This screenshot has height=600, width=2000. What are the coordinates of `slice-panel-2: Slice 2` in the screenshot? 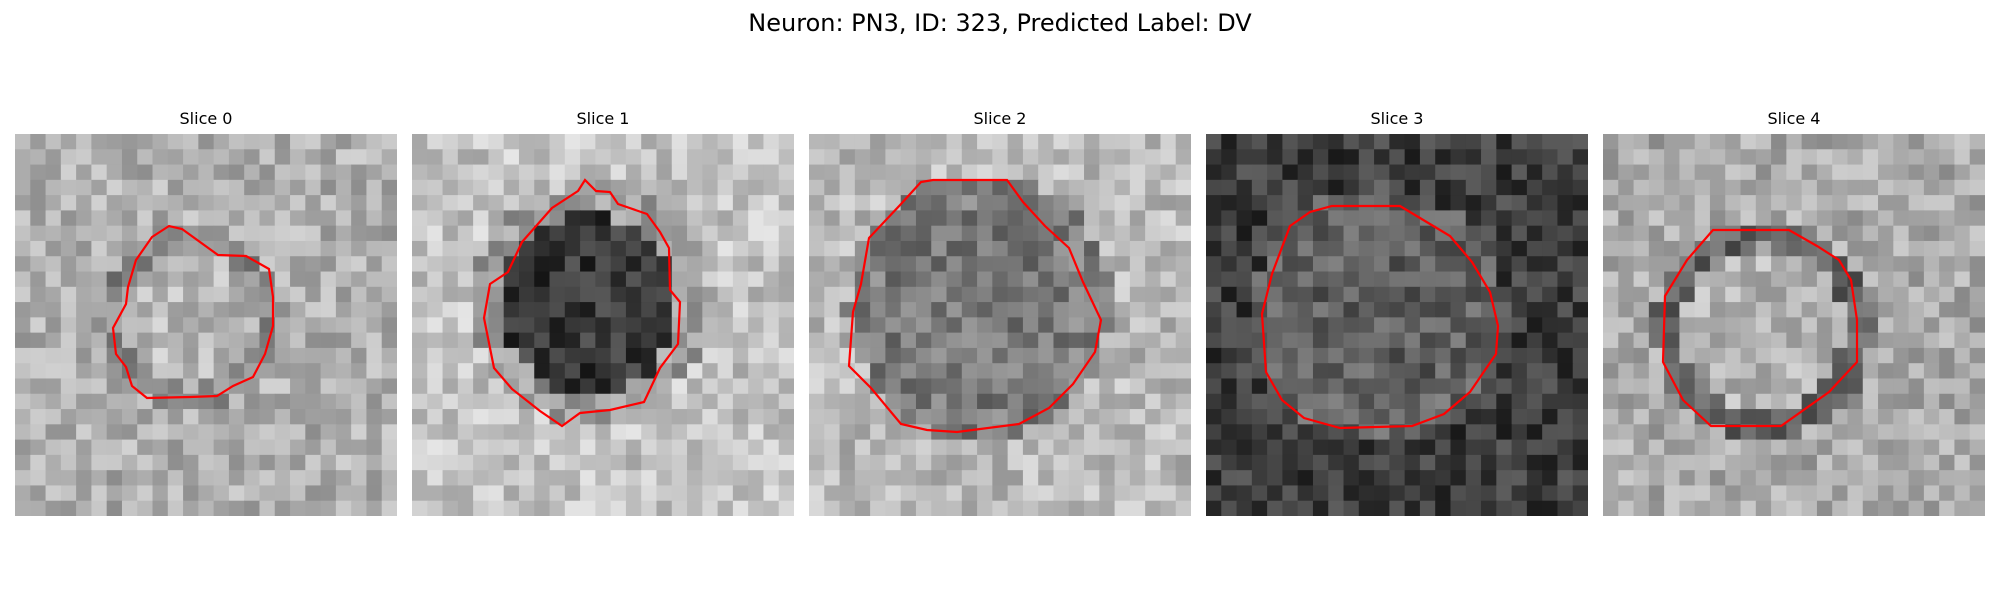 It's located at (1000, 312).